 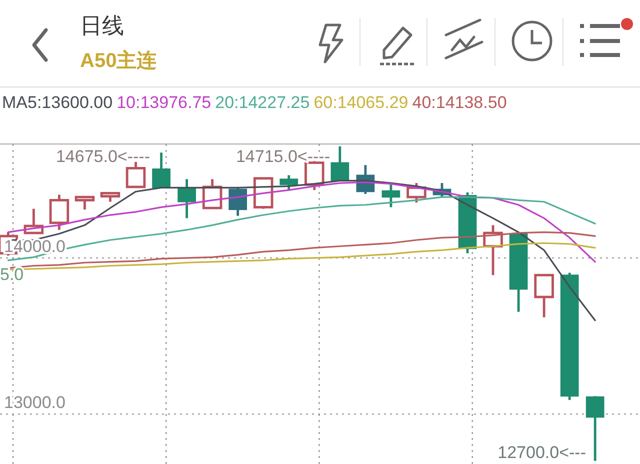 What do you see at coordinates (283, 156) in the screenshot?
I see `annotation: 14715.0<----` at bounding box center [283, 156].